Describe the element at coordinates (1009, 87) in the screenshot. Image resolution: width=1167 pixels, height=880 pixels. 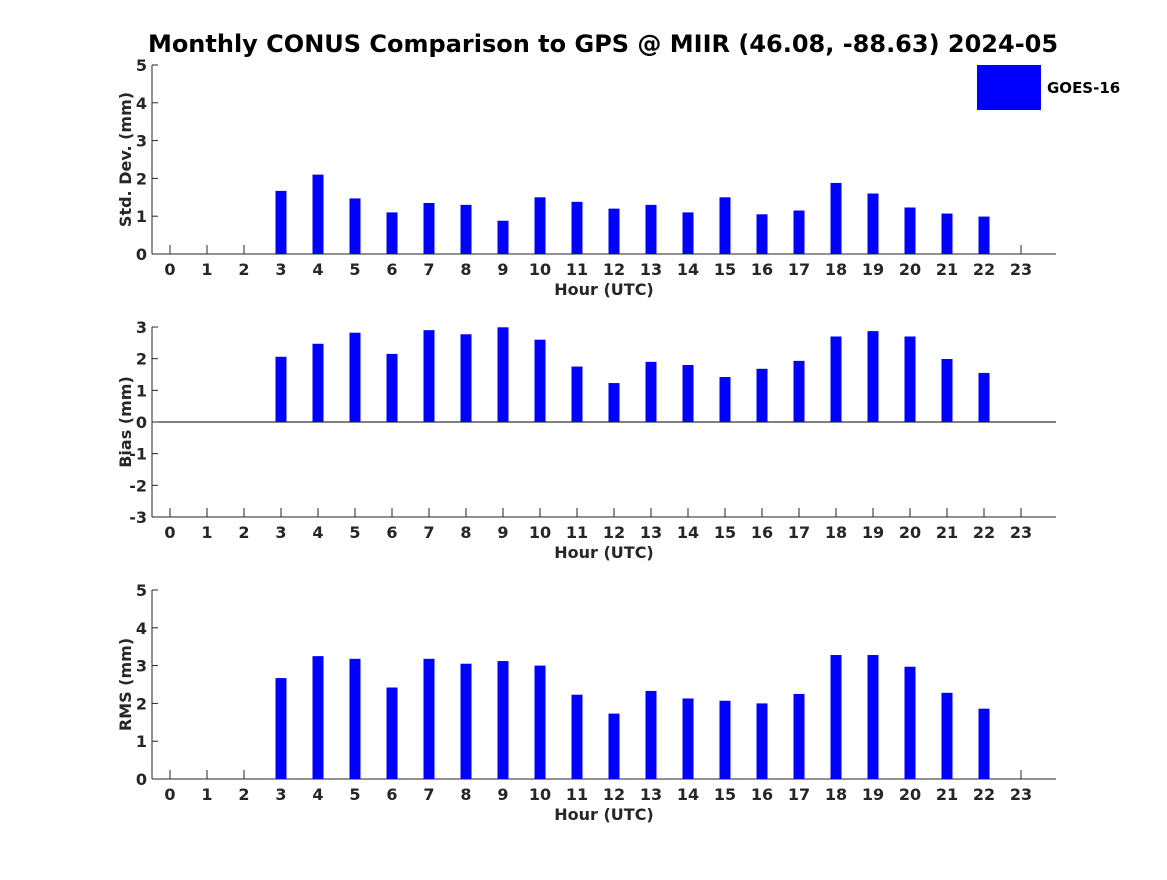
I see `legend-swatch` at that location.